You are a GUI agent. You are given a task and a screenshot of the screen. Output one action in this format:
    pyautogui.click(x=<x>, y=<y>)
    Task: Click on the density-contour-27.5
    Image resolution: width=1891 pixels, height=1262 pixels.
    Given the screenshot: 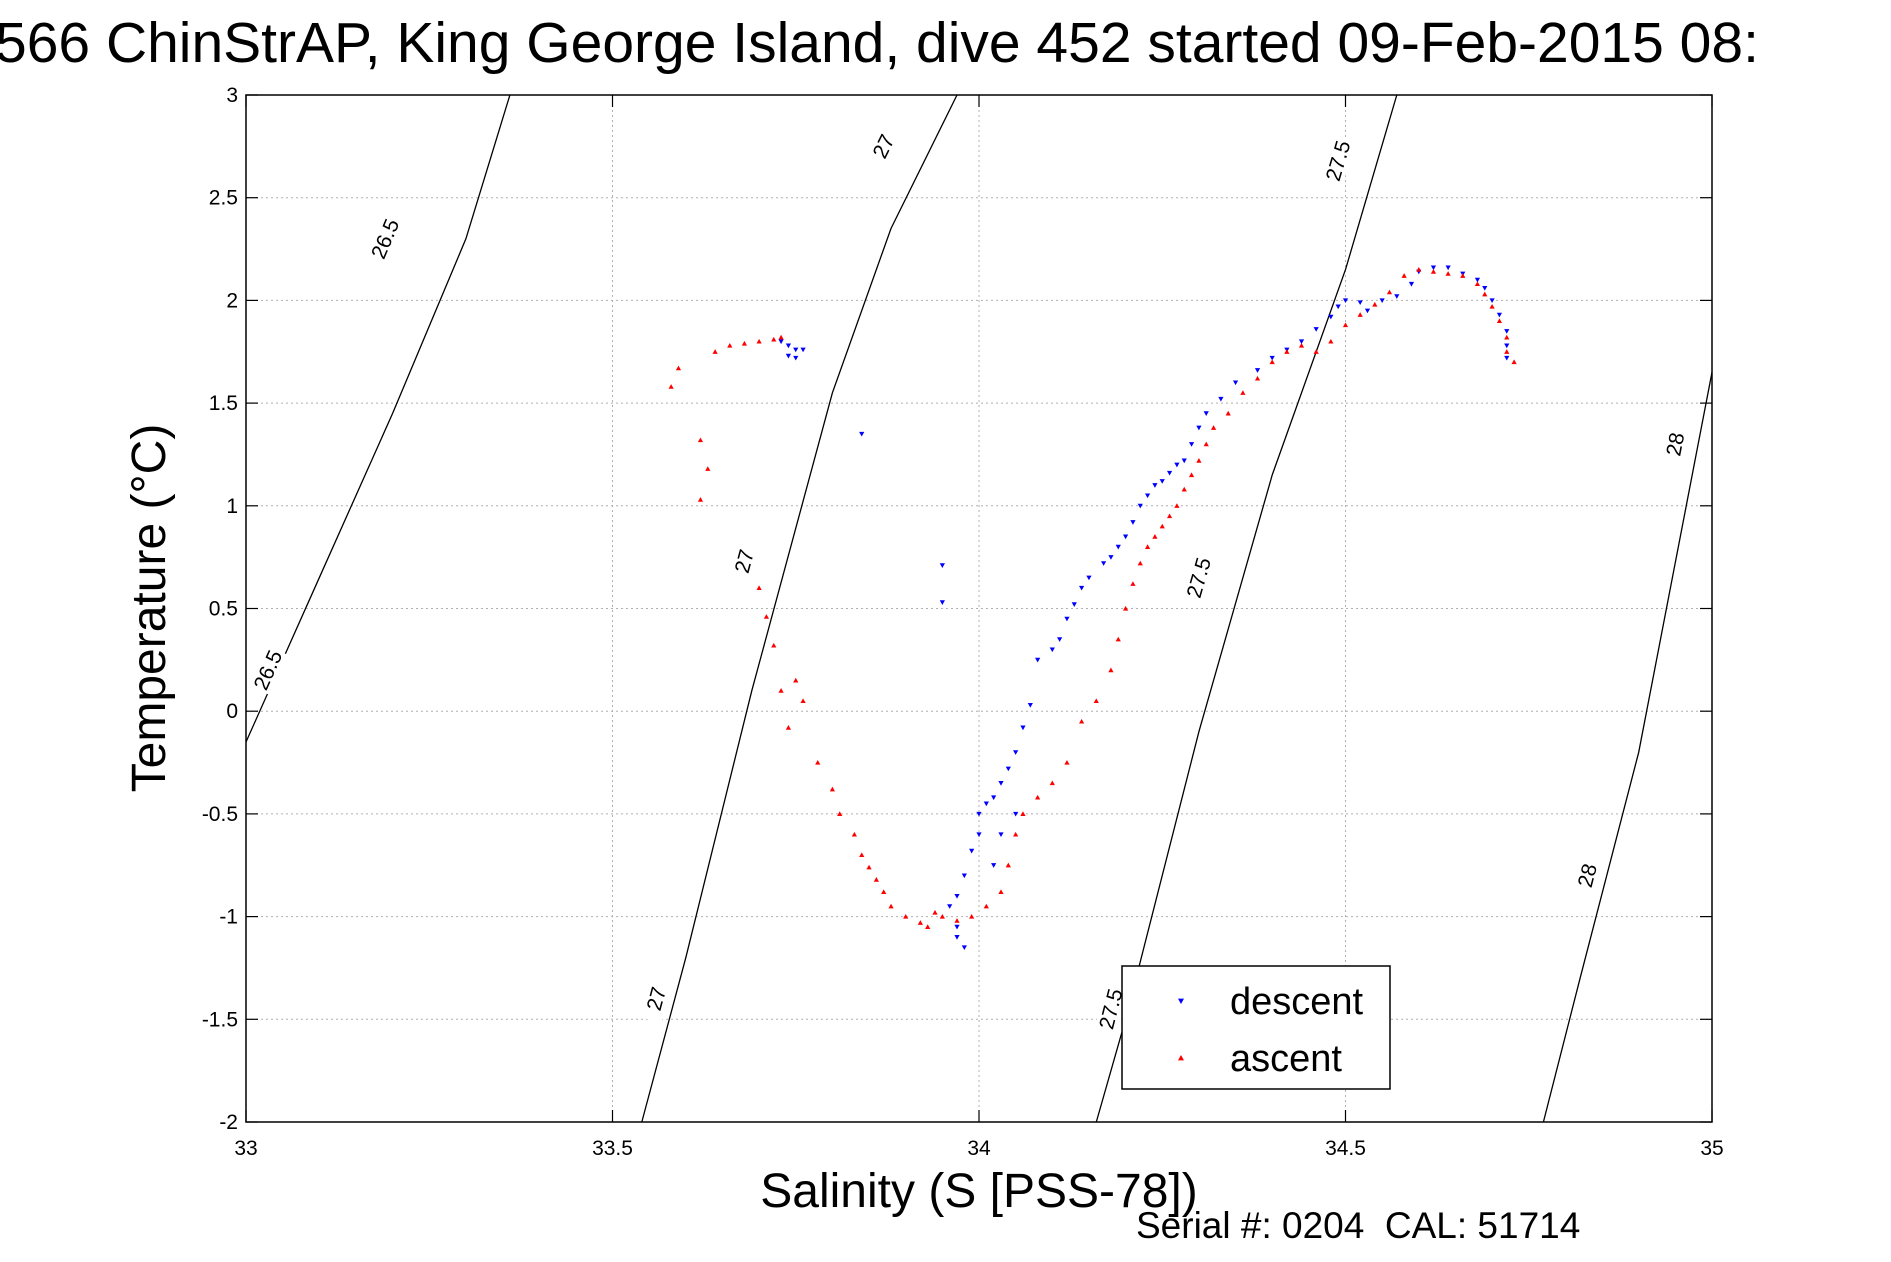 What is the action you would take?
    pyautogui.click(x=1246, y=608)
    